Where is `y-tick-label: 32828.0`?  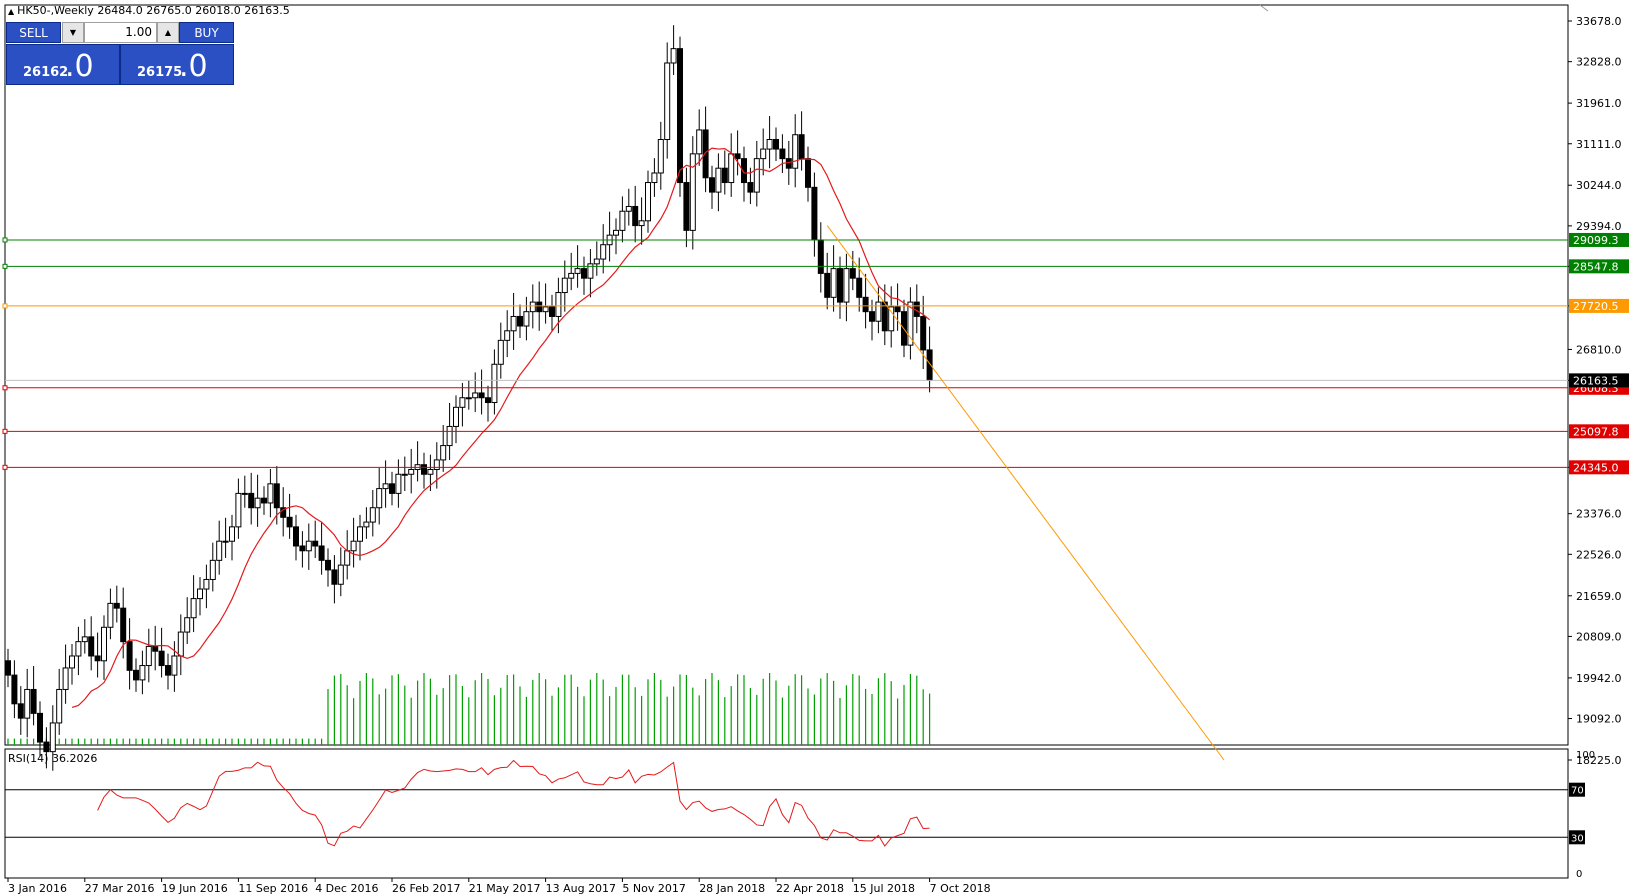
y-tick-label: 32828.0 is located at coordinates (1599, 62).